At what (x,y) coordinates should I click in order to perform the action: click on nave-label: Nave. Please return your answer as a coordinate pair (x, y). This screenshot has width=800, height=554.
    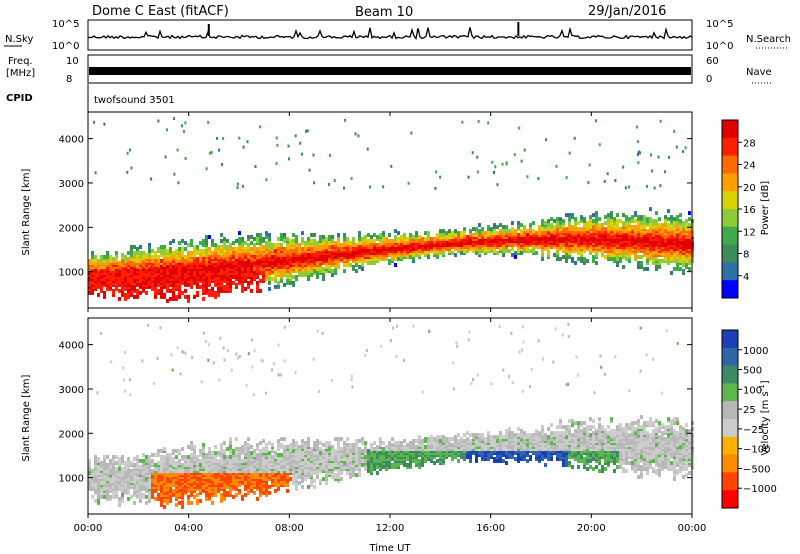
    Looking at the image, I should click on (759, 72).